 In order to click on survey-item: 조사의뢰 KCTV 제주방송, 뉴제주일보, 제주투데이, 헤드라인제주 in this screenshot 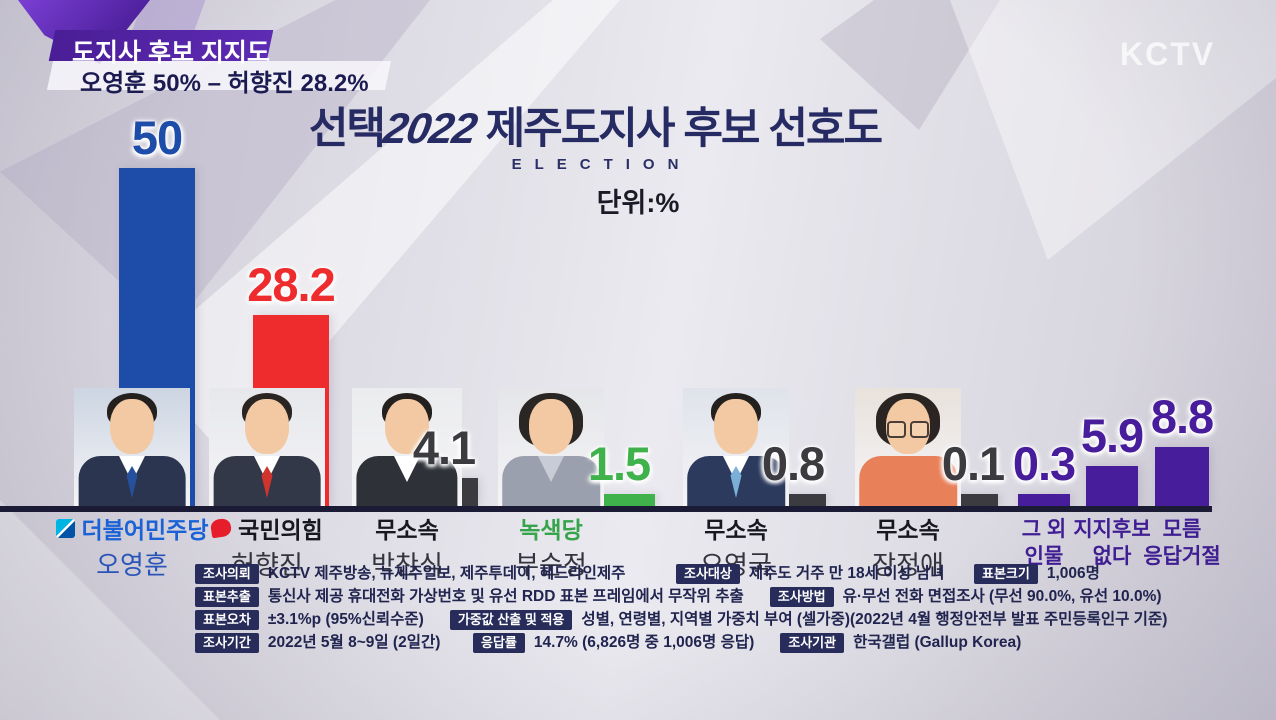, I will do `click(422, 574)`.